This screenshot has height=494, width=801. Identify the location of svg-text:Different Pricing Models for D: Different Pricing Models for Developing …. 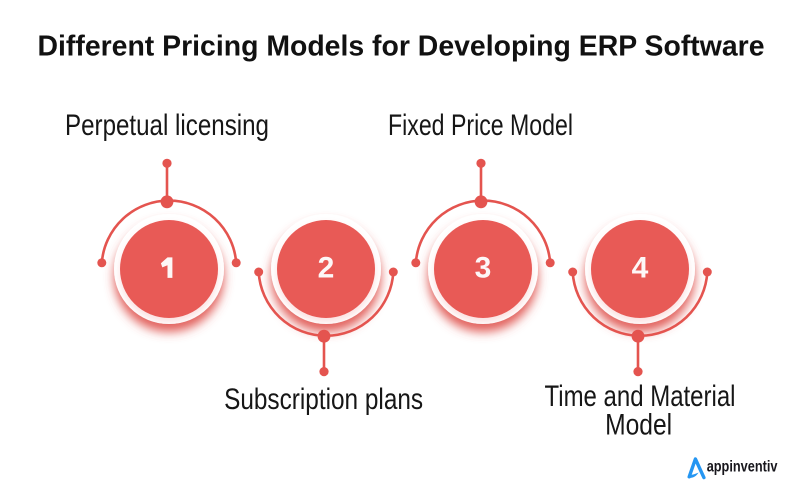
(401, 47).